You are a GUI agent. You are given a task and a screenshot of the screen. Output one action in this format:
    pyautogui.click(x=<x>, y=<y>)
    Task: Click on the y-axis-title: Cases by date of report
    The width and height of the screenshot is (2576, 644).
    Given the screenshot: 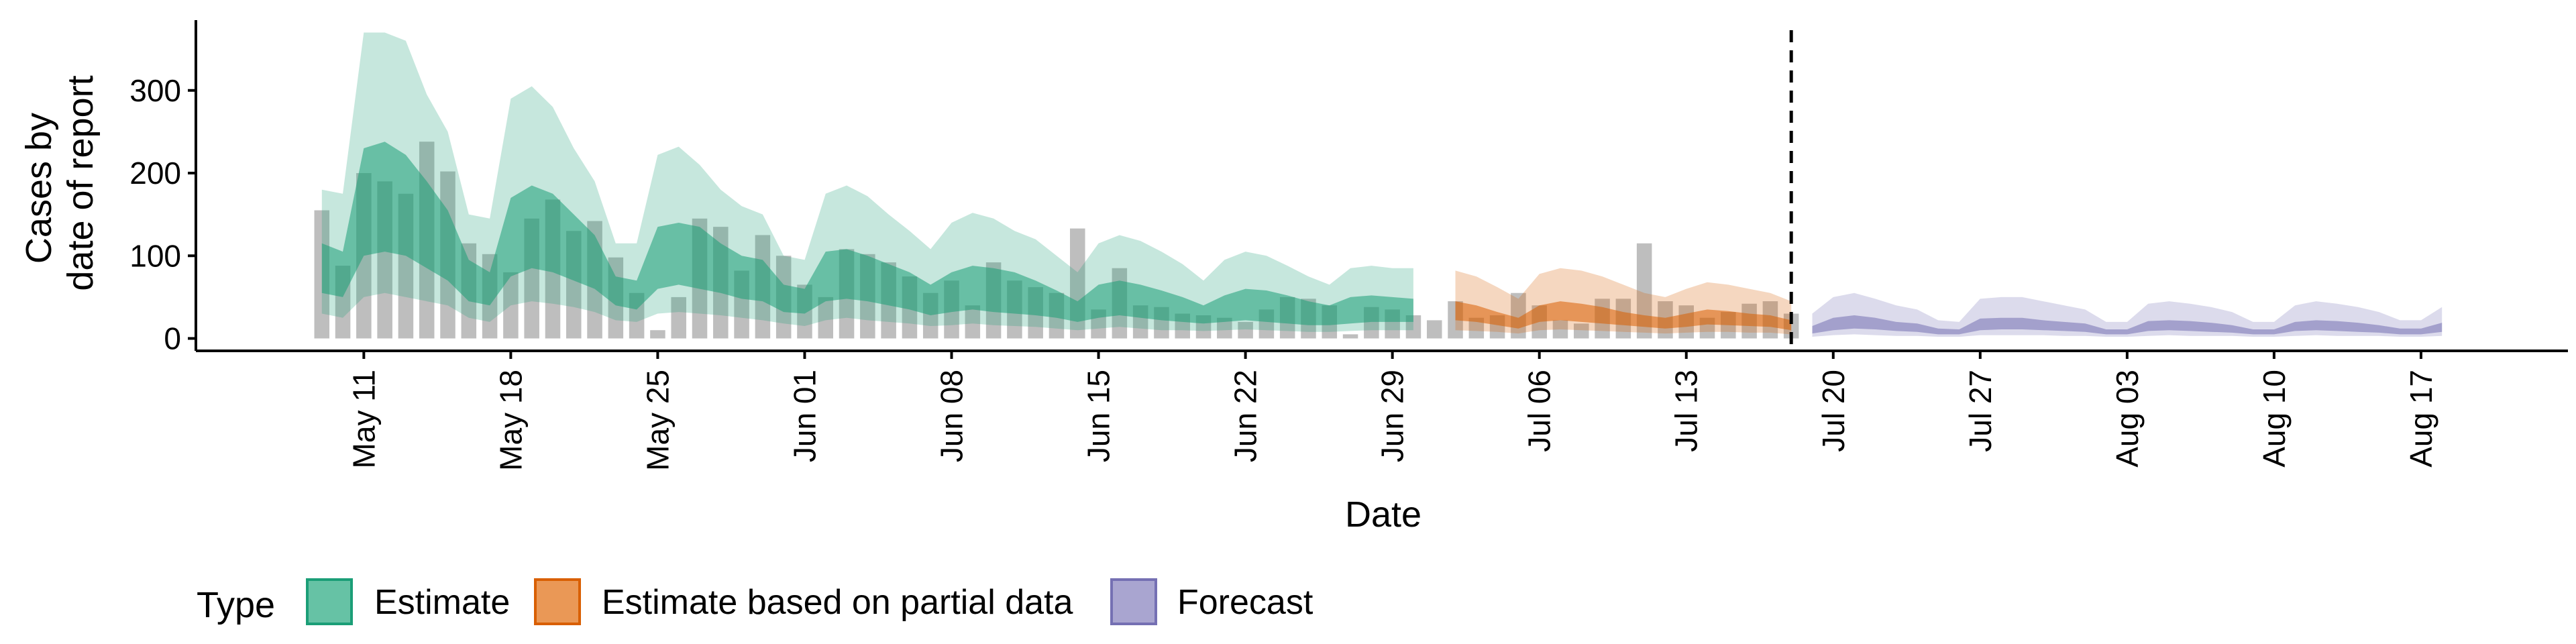 What is the action you would take?
    pyautogui.click(x=60, y=182)
    